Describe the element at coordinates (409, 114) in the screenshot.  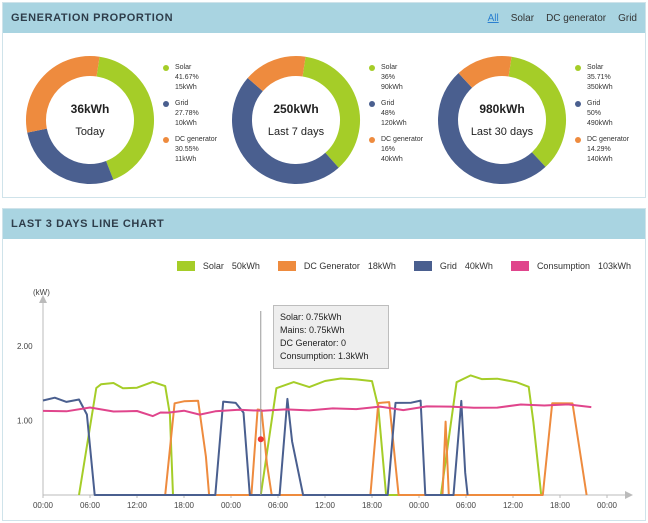
I see `legend-grid: Grid 48% 120kWh` at that location.